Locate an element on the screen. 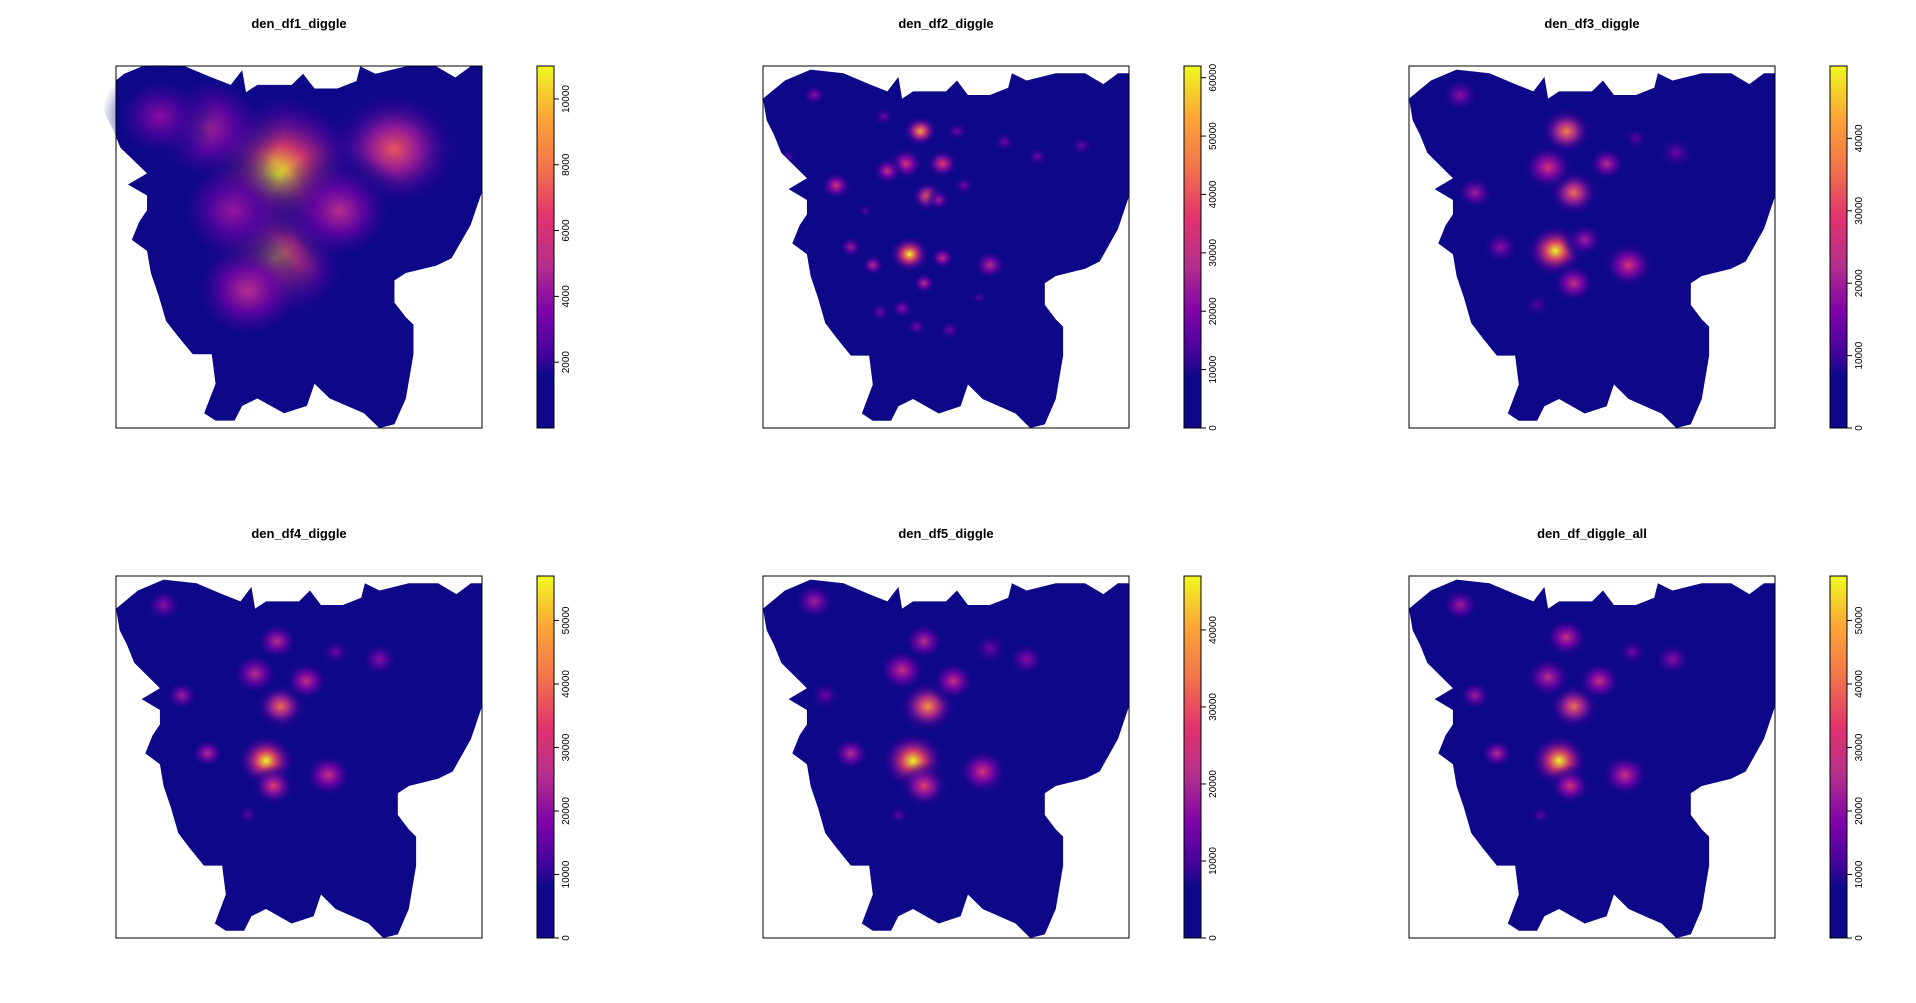 This screenshot has height=1003, width=1916. legend-tick-label: 4000 is located at coordinates (566, 296).